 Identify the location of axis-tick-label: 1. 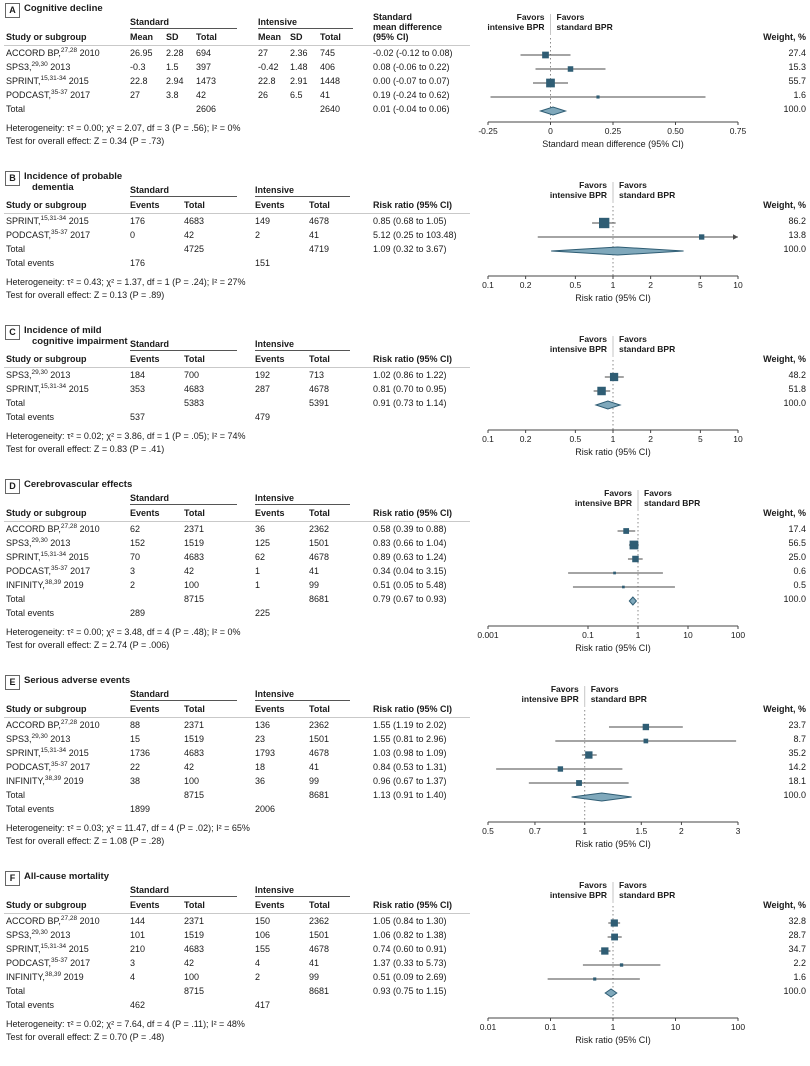
(613, 439).